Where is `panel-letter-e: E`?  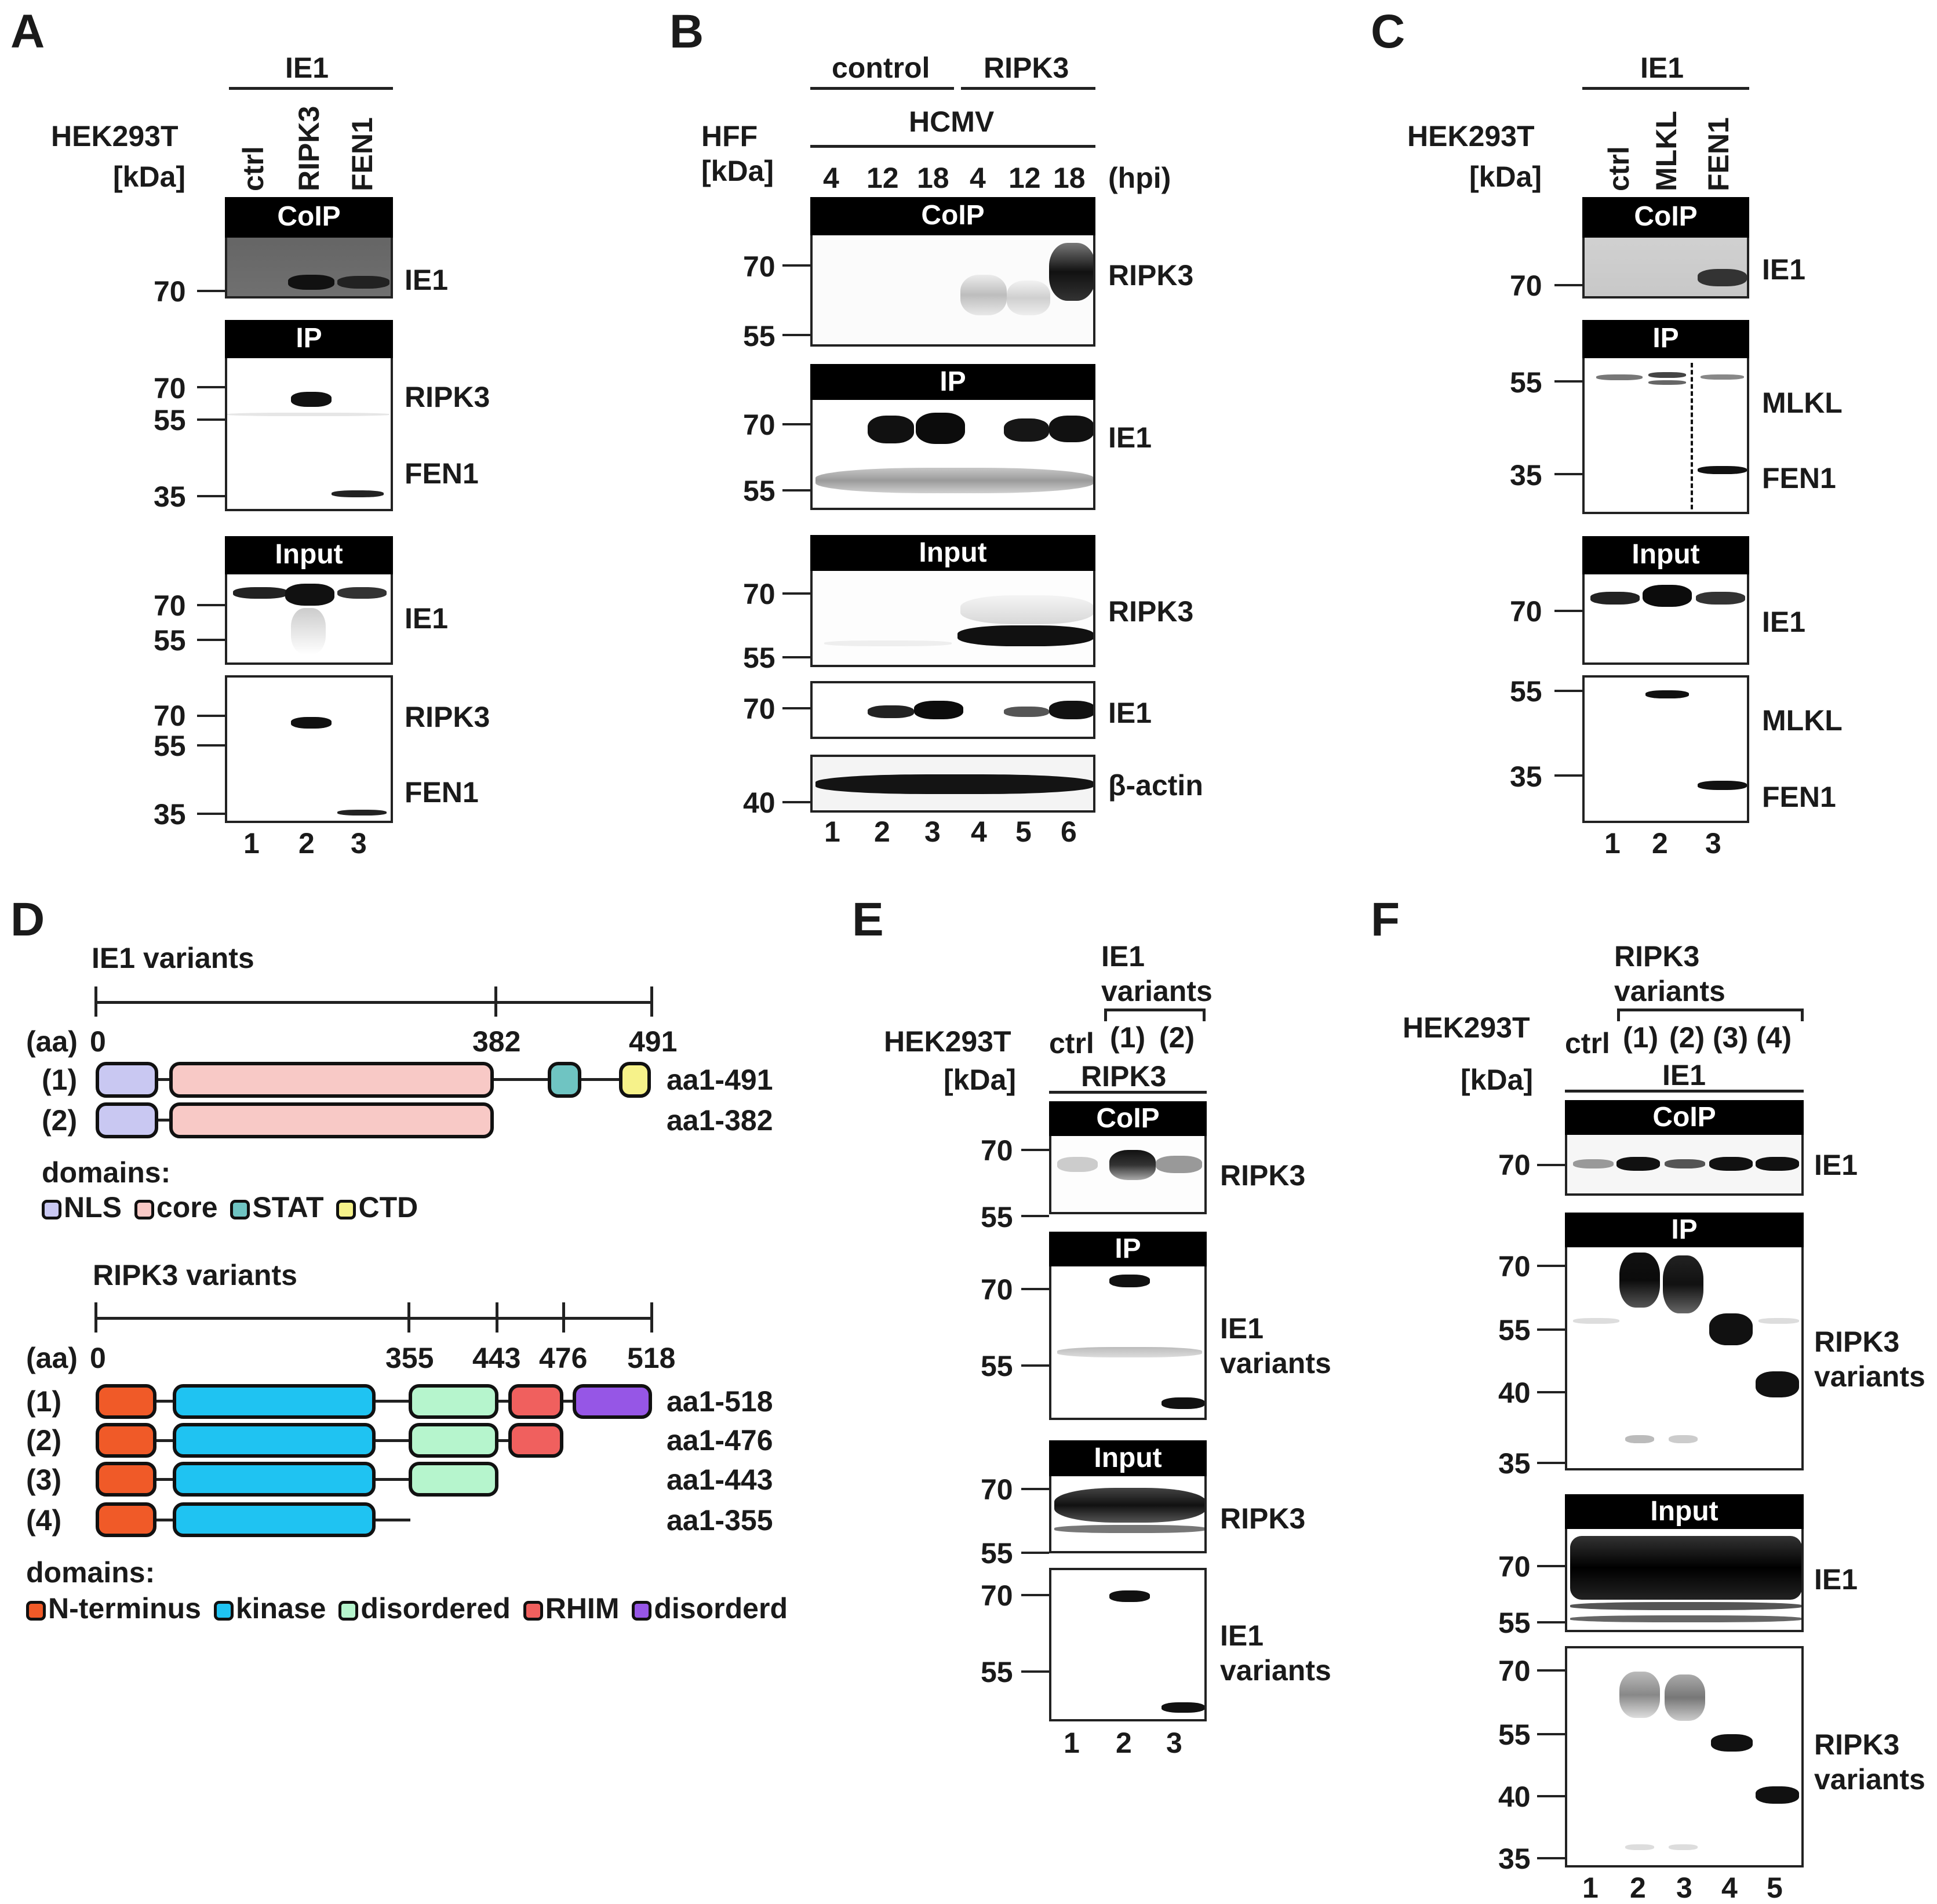
panel-letter-e: E is located at coordinates (868, 920).